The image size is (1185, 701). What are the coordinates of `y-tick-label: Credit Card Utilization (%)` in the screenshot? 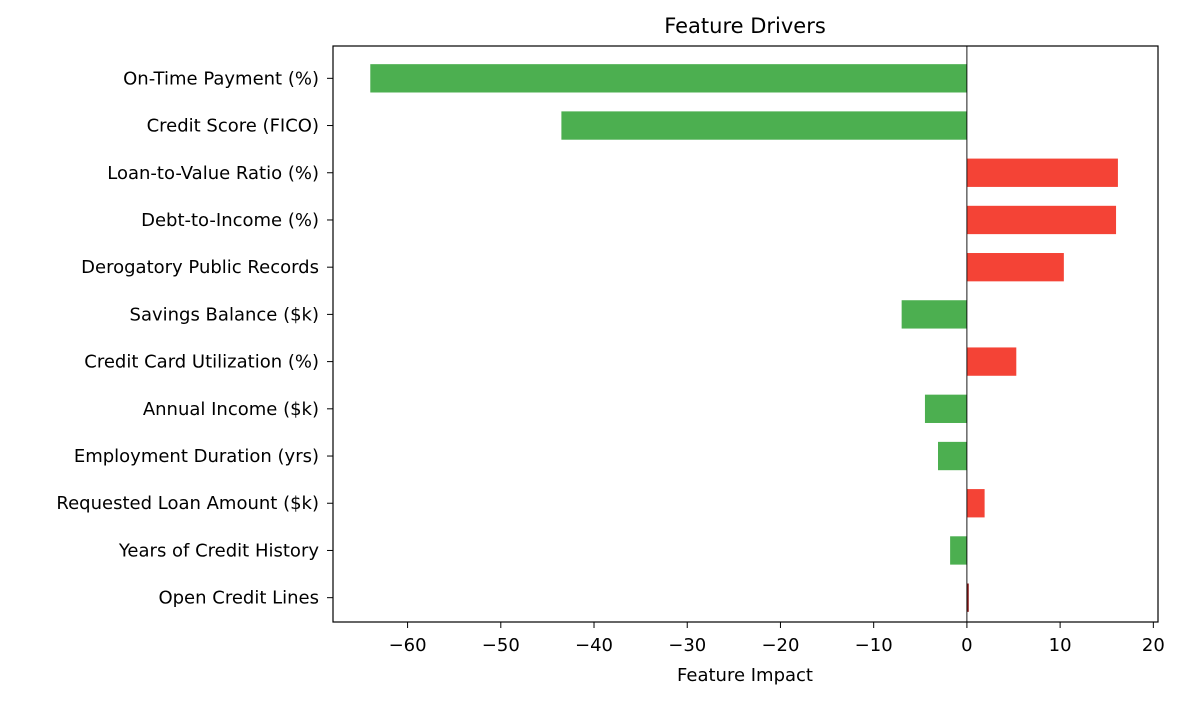 It's located at (201, 362).